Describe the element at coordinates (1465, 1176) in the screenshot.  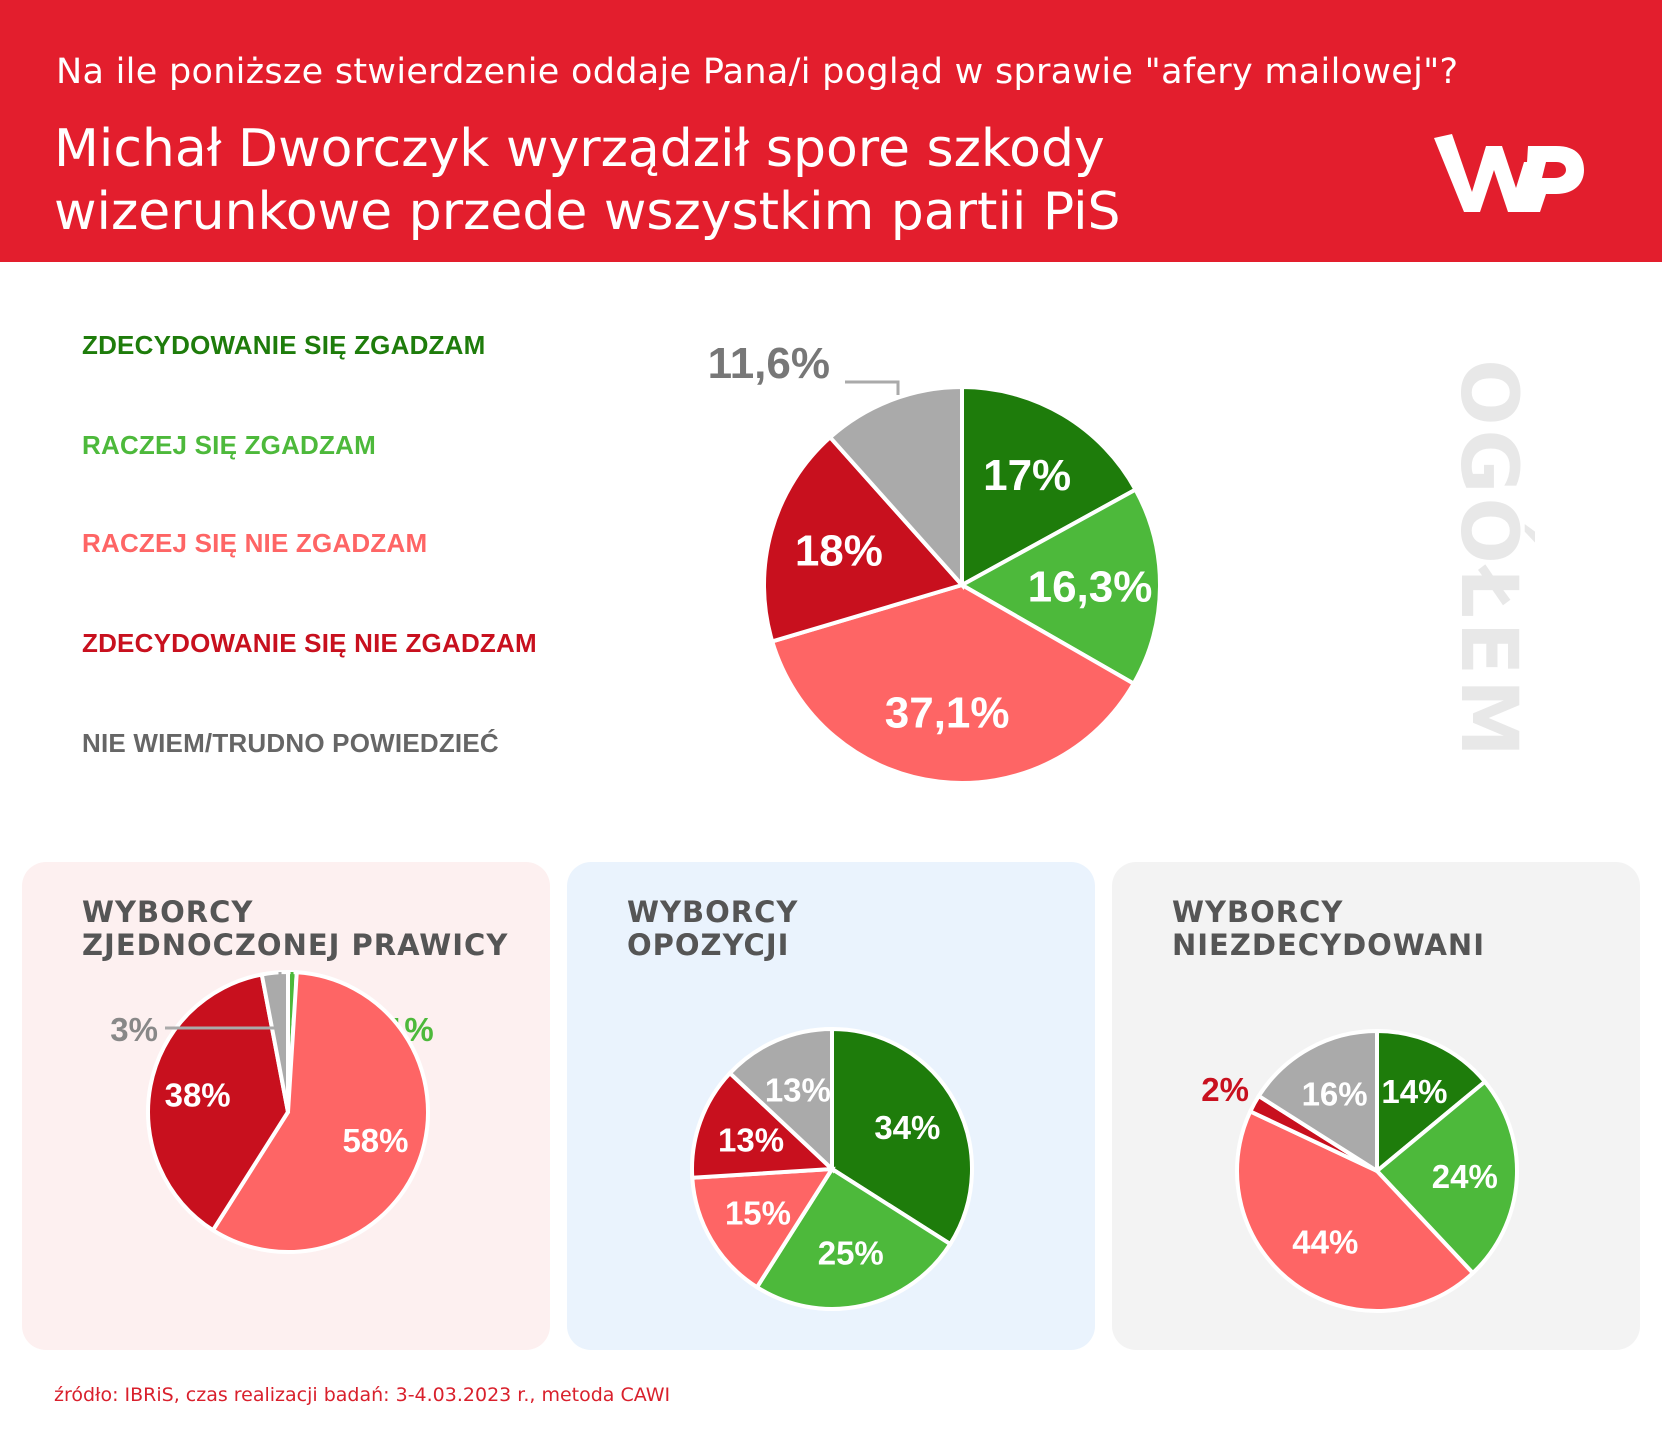
I see `slice-label: 24%` at that location.